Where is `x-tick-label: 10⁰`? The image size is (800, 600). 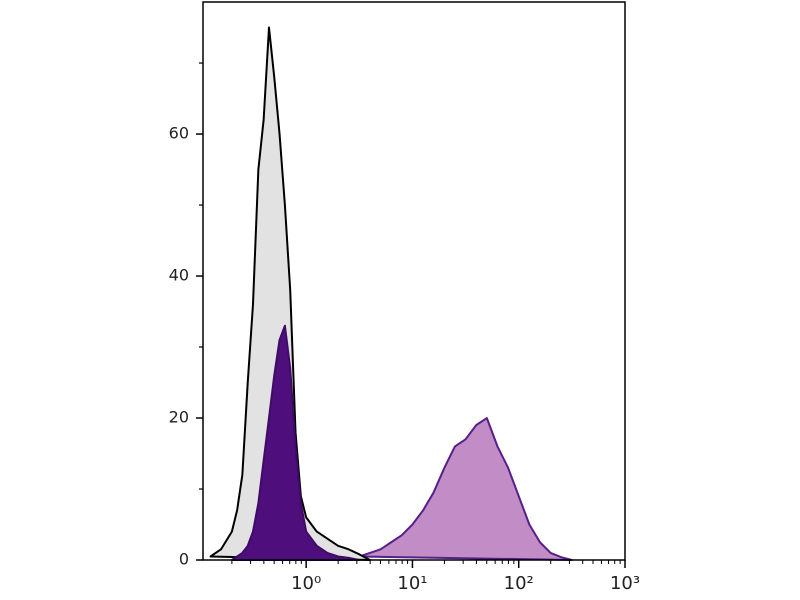 x-tick-label: 10⁰ is located at coordinates (306, 583).